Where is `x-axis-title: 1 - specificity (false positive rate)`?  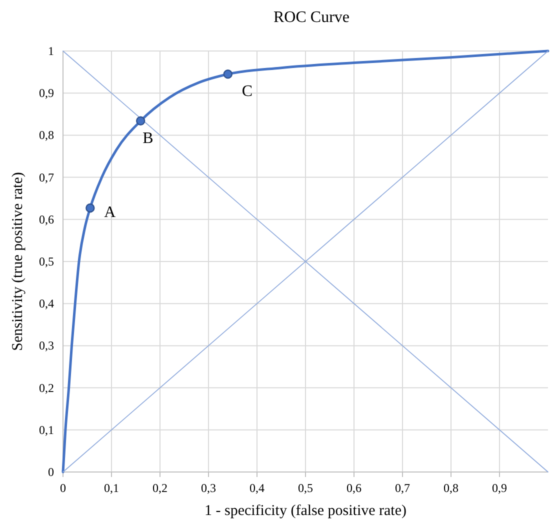
x-axis-title: 1 - specificity (false positive rate) is located at coordinates (305, 511).